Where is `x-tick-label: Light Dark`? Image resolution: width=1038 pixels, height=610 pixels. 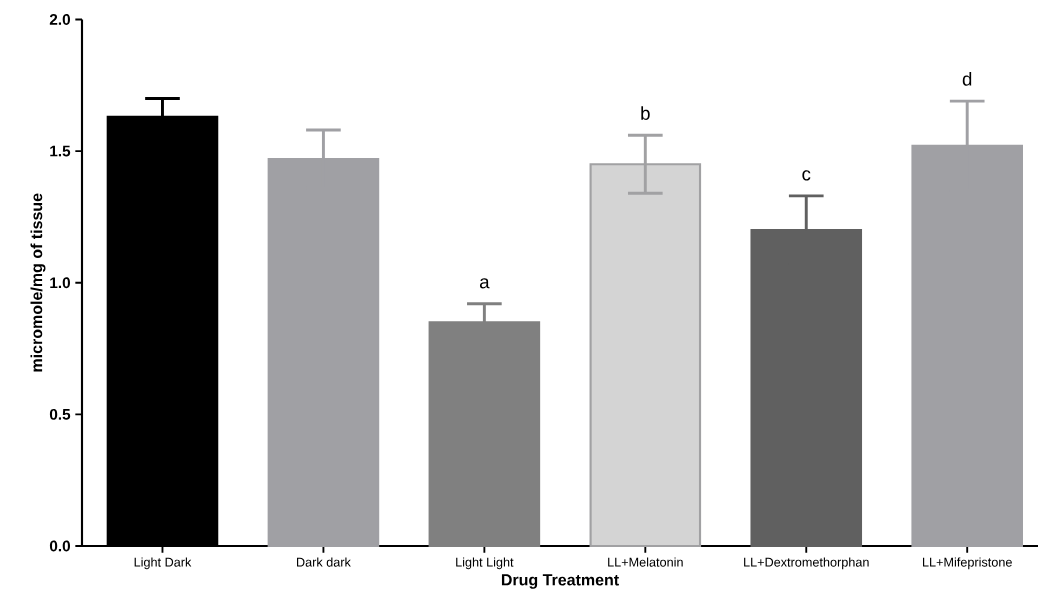
x-tick-label: Light Dark is located at coordinates (163, 563).